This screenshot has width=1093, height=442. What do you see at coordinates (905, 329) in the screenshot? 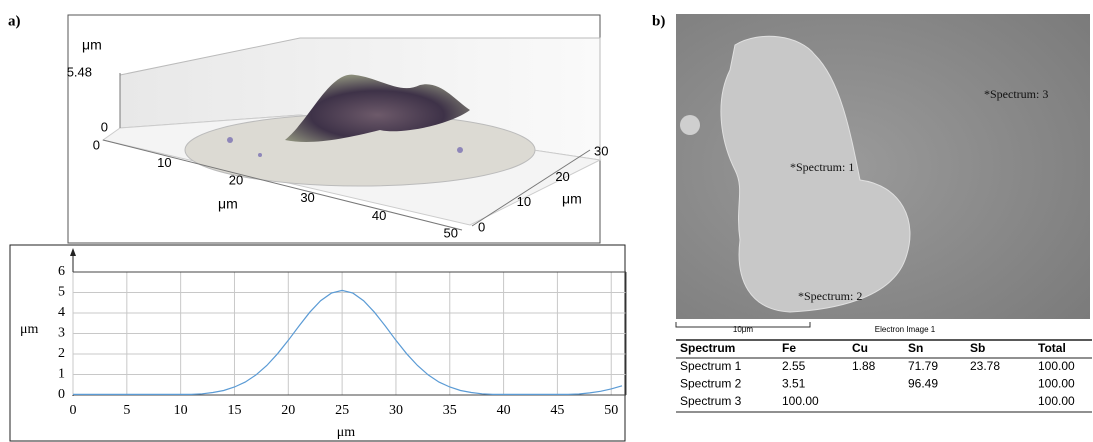
I see `image-caption: Electron Image 1` at bounding box center [905, 329].